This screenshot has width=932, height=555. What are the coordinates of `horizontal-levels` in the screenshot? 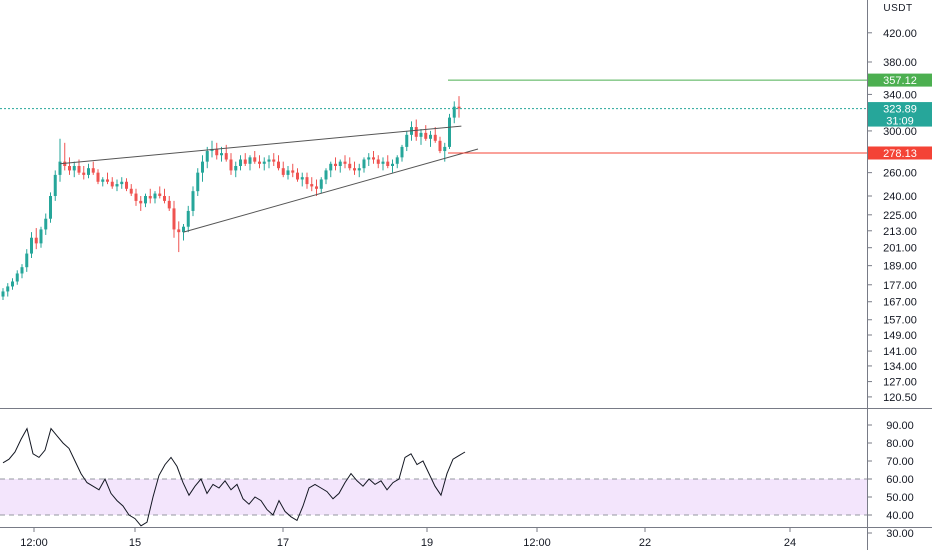 It's located at (433, 116).